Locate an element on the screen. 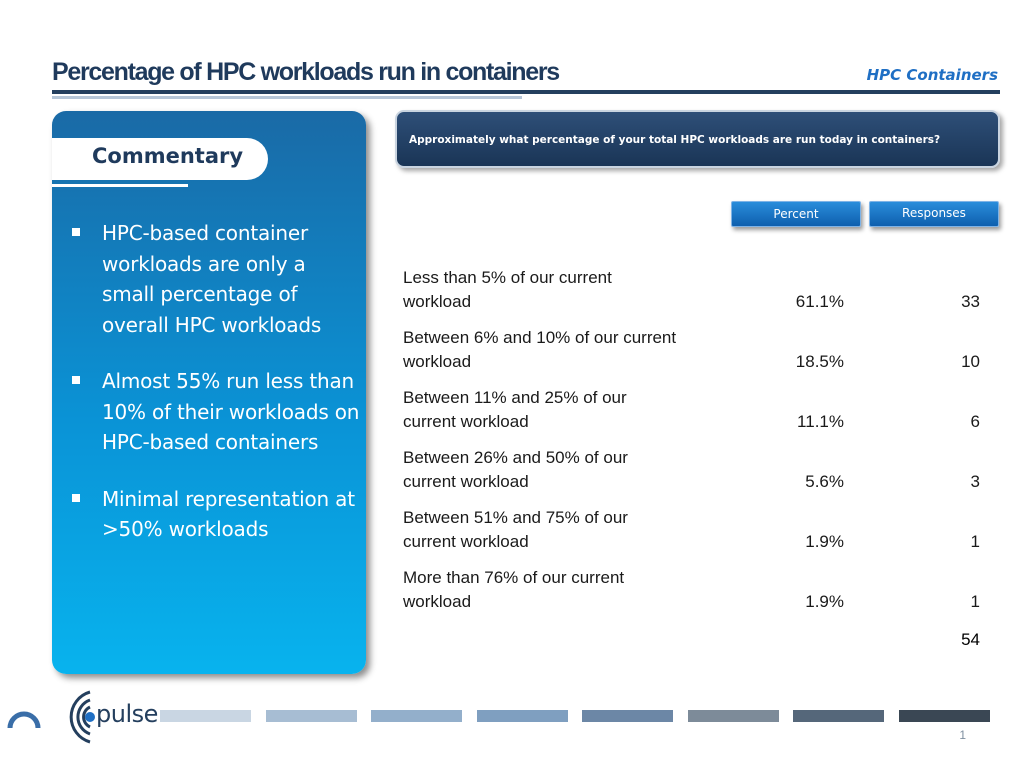 This screenshot has width=1024, height=768. row-label-line: More than 76% of our current is located at coordinates (514, 577).